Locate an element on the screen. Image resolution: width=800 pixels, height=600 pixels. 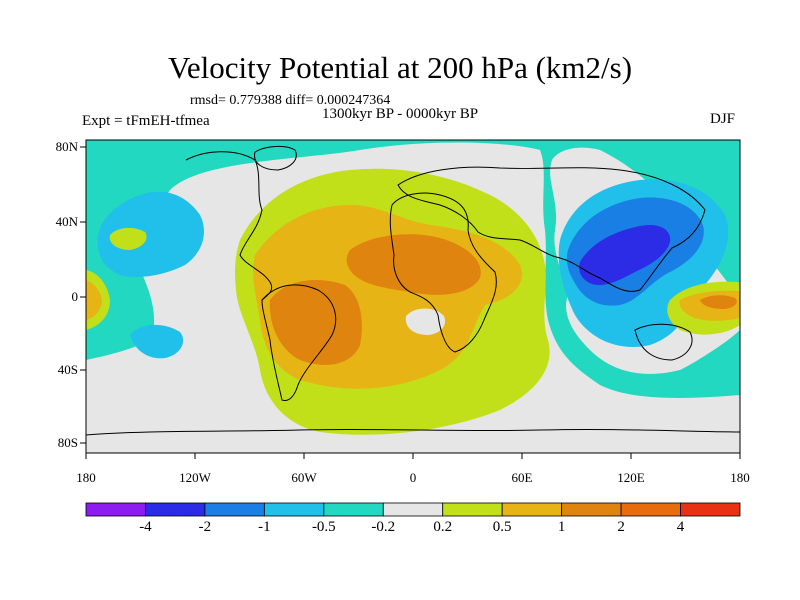
colorbar-label: 0.5 is located at coordinates (502, 527).